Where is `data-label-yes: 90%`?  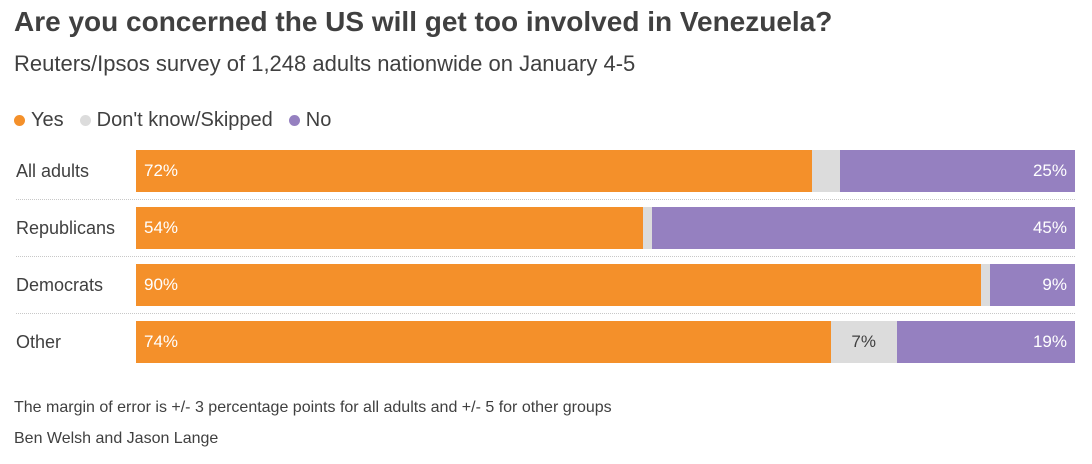
data-label-yes: 90% is located at coordinates (161, 284).